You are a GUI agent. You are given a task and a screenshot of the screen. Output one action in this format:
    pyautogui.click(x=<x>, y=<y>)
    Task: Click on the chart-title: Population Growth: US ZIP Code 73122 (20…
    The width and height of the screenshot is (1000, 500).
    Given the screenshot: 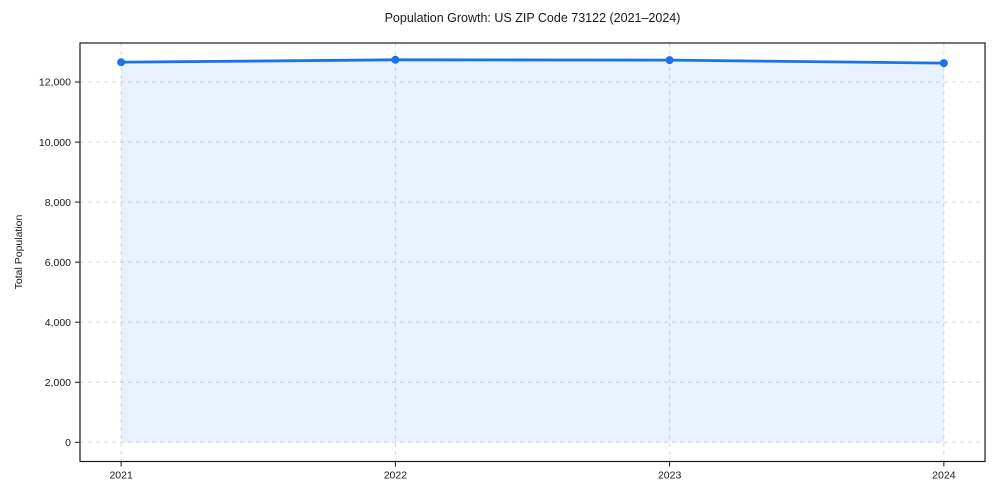 What is the action you would take?
    pyautogui.click(x=532, y=18)
    